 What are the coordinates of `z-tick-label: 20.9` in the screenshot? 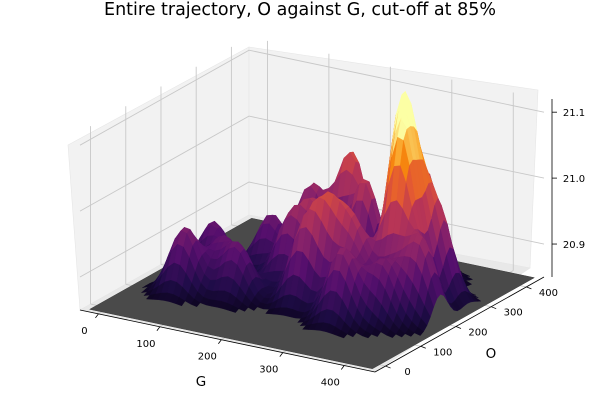 It's located at (574, 245).